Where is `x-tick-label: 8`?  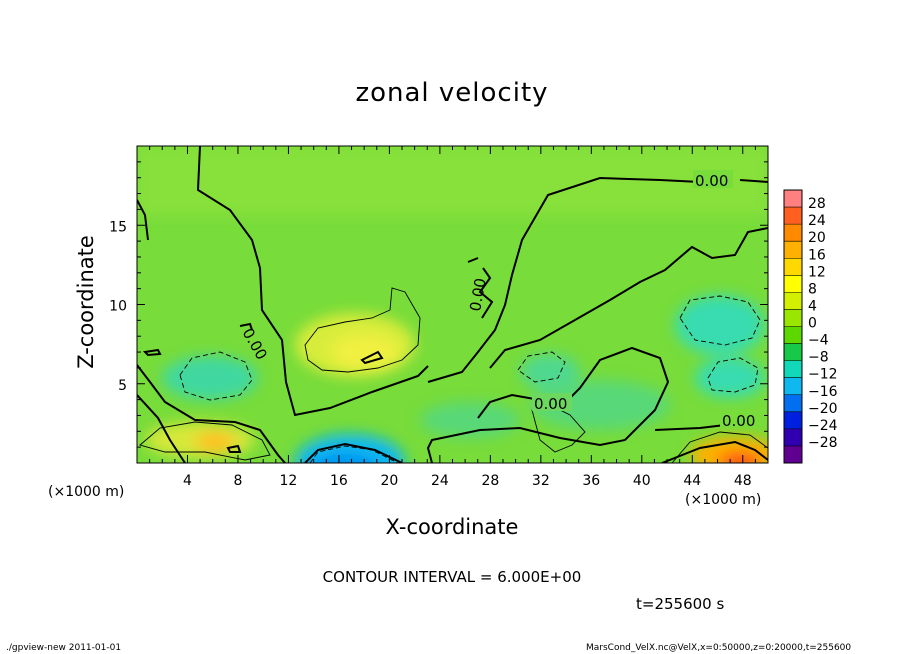
x-tick-label: 8 is located at coordinates (237, 481).